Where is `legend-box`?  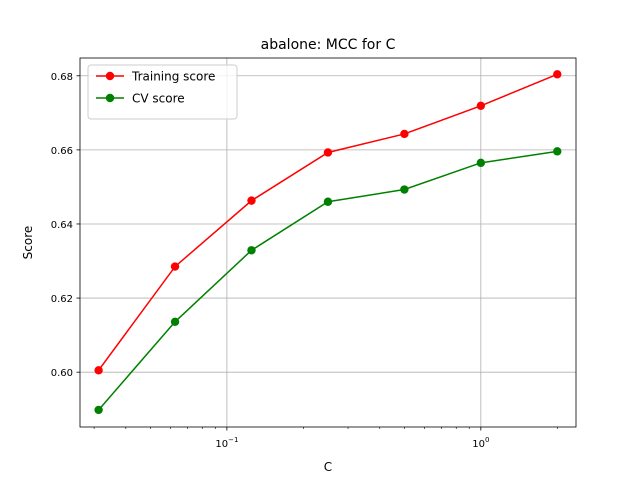
legend-box is located at coordinates (162, 92).